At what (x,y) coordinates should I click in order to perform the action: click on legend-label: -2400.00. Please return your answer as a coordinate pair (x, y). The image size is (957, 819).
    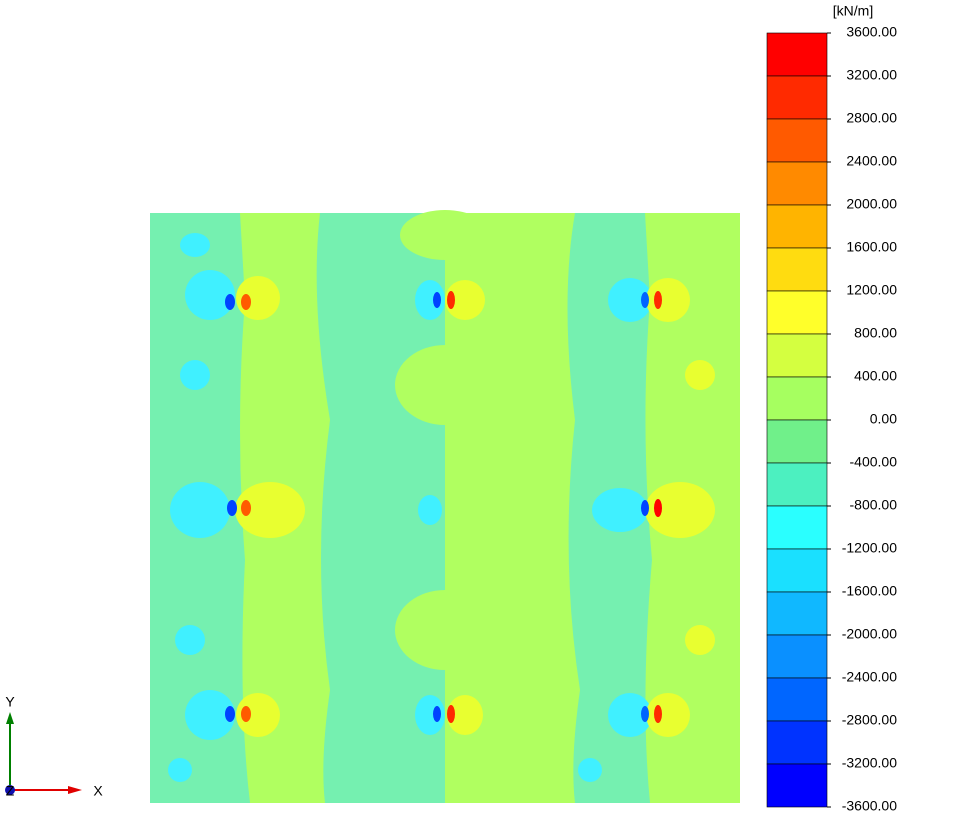
    Looking at the image, I should click on (869, 677).